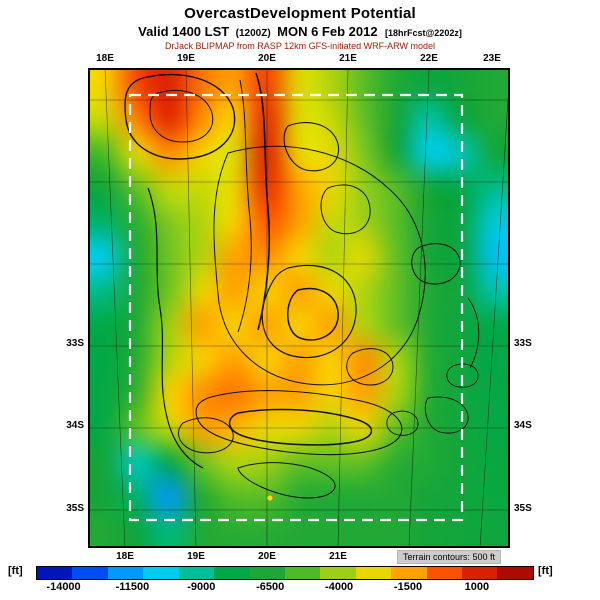  I want to click on lat-tick-left-35s: 35S, so click(75, 508).